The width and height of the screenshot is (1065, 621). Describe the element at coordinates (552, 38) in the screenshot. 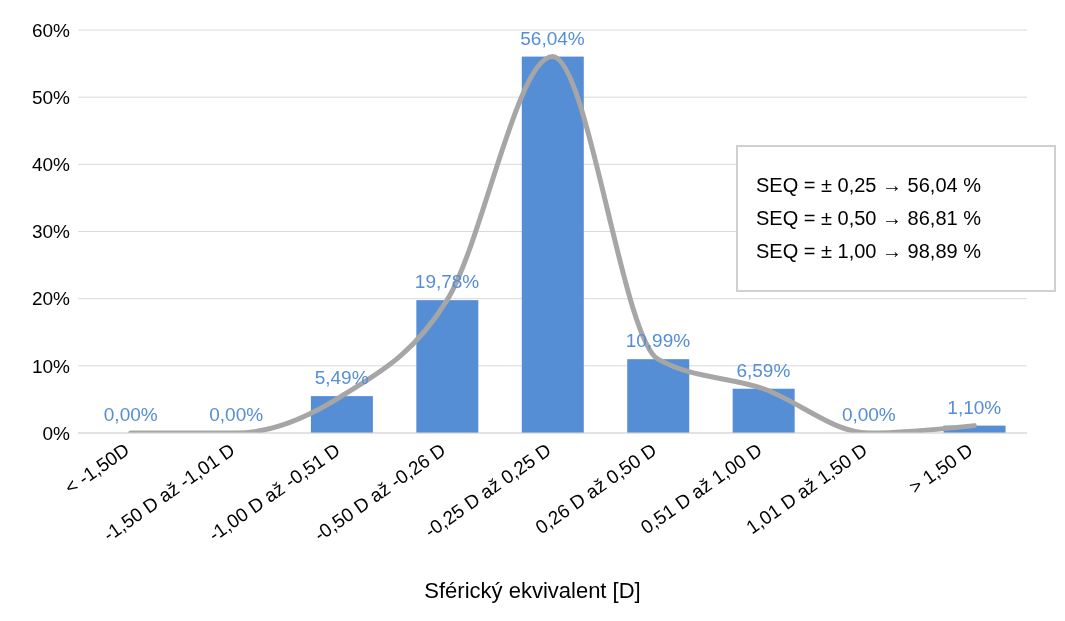

I see `data-label: 56,04%` at that location.